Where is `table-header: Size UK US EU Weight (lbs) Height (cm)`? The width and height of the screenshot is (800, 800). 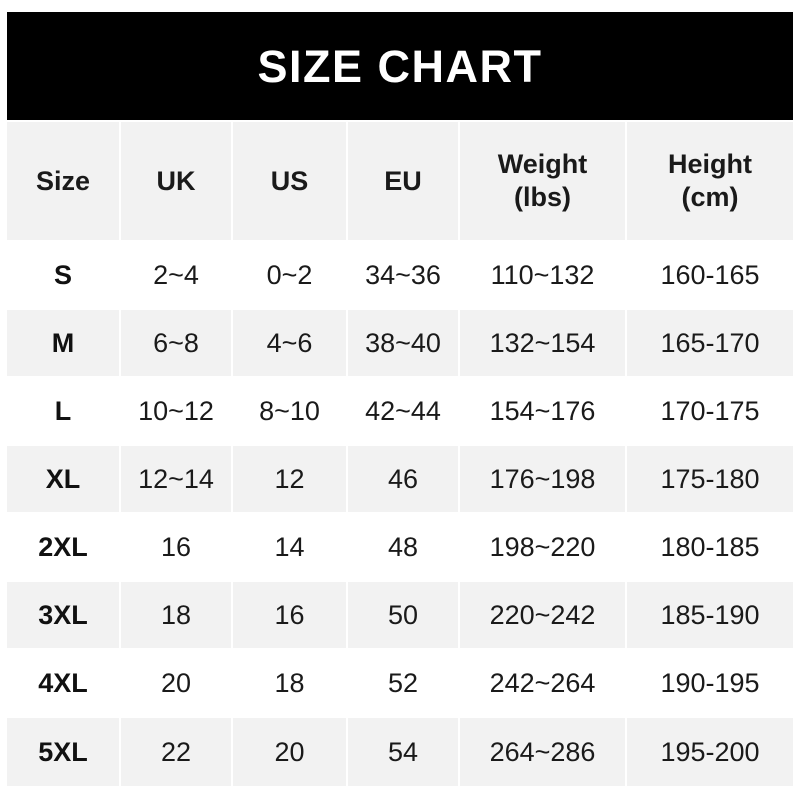 table-header: Size UK US EU Weight (lbs) Height (cm) is located at coordinates (400, 182).